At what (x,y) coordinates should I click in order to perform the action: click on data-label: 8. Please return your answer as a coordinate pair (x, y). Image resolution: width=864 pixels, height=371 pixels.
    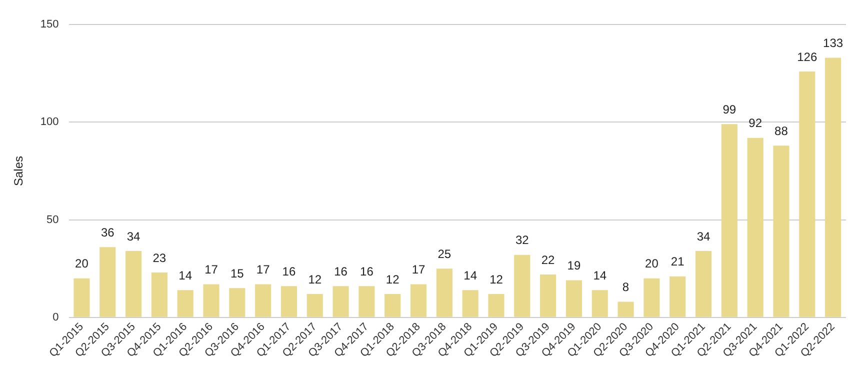
    Looking at the image, I should click on (626, 287).